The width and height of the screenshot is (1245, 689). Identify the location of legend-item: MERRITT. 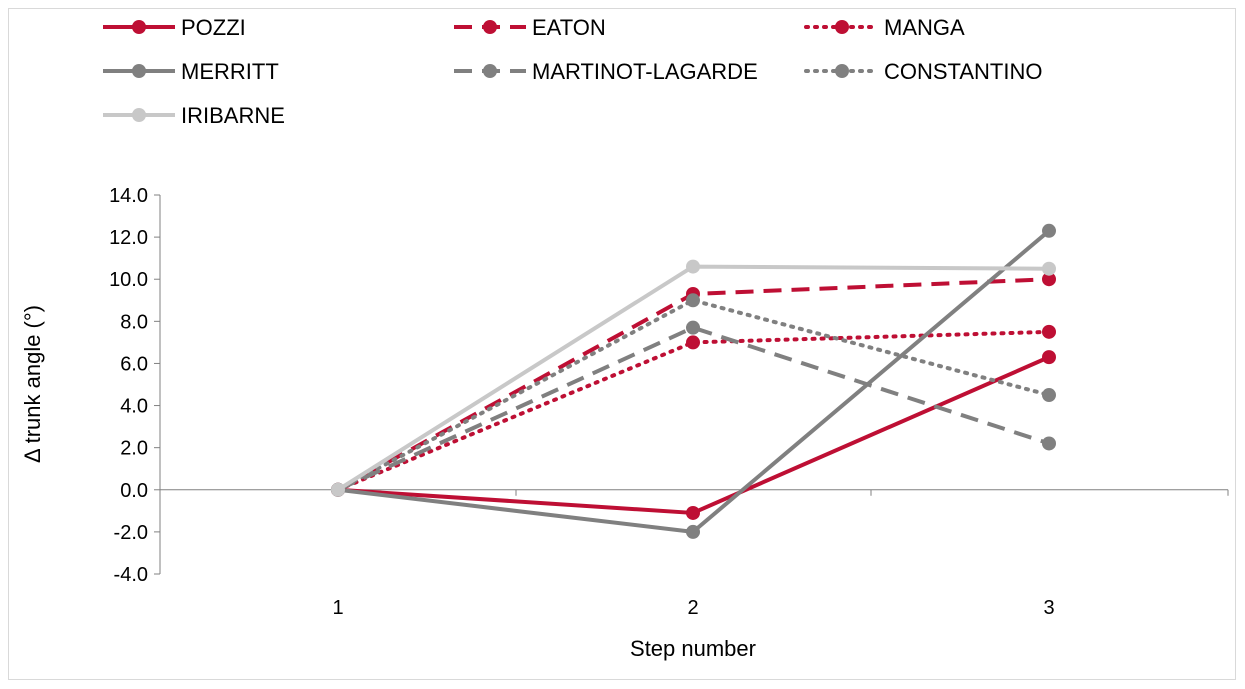
(191, 71).